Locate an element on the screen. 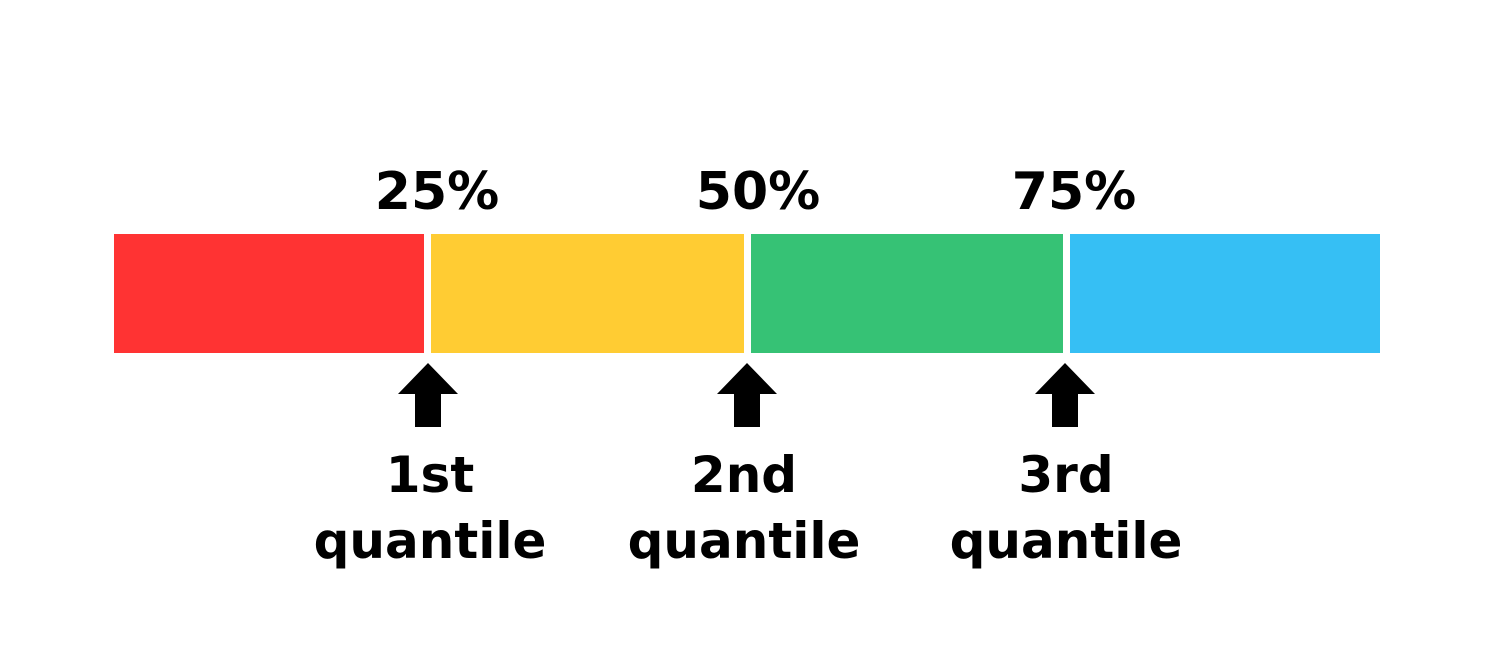 Image resolution: width=1508 pixels, height=670 pixels. percent-label-50: 50% is located at coordinates (758, 192).